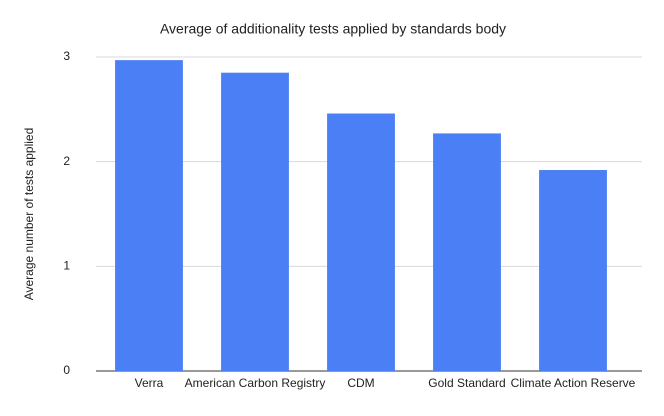 This screenshot has height=416, width=664. I want to click on y-tick-label: 2, so click(66, 161).